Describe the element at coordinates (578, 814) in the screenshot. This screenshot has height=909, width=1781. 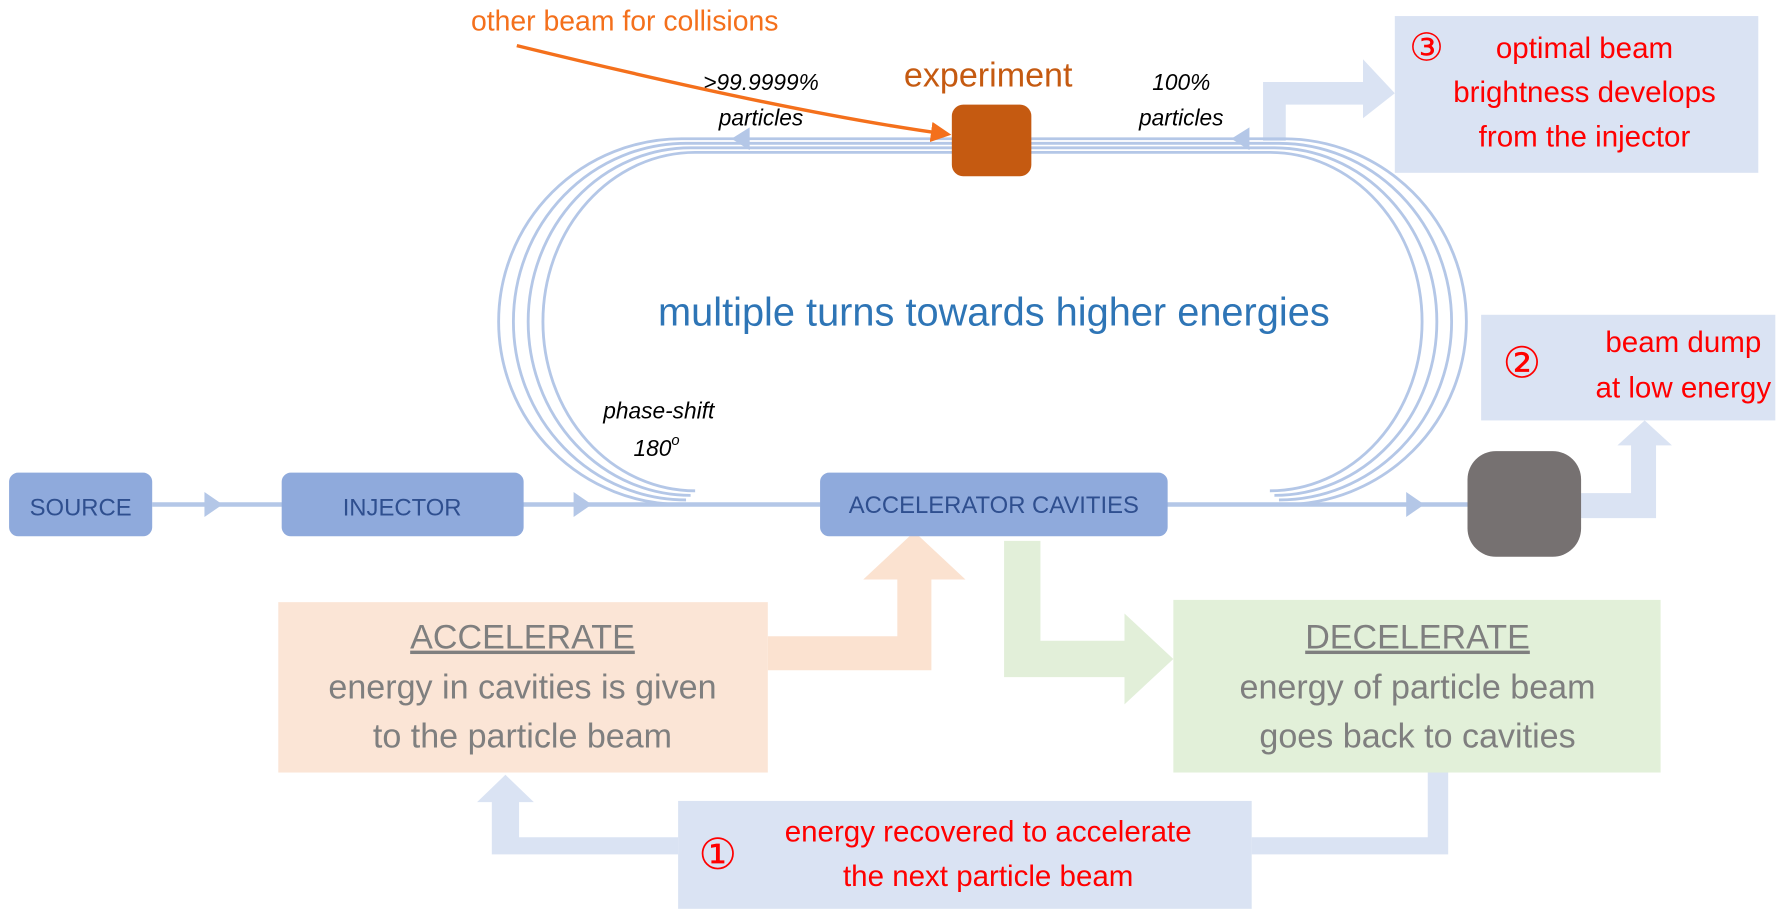
I see `recover-arrow-left` at that location.